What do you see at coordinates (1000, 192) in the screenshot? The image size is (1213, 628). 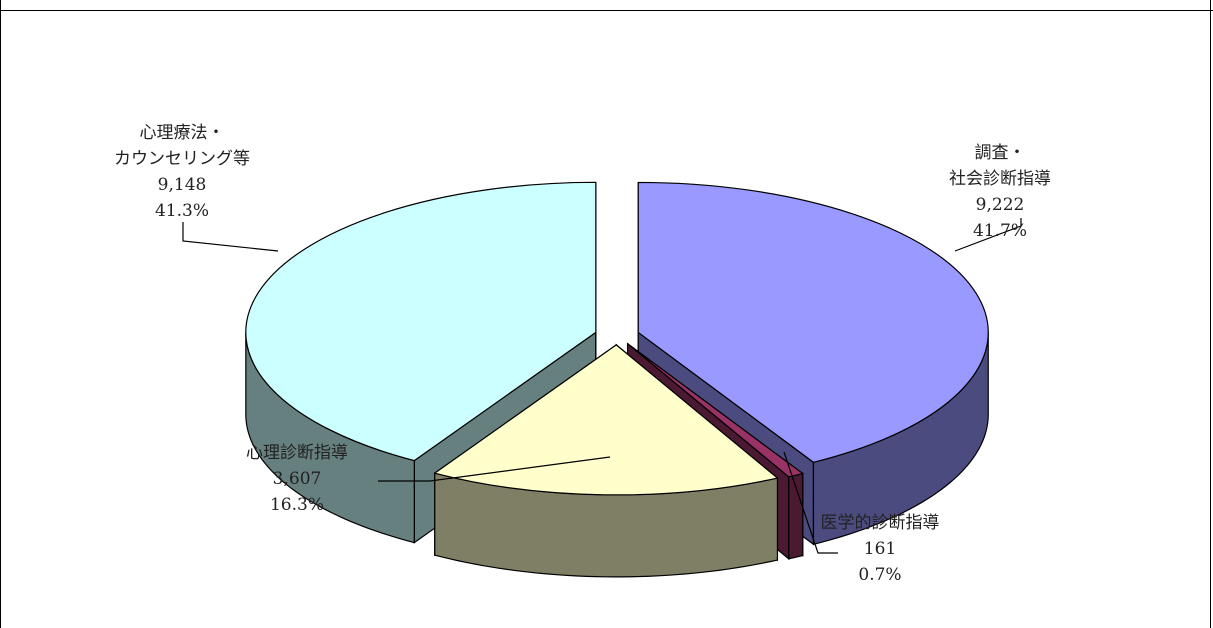 I see `slice-label-survey-social: 調査・社会診断指導 9,222 41.7%` at bounding box center [1000, 192].